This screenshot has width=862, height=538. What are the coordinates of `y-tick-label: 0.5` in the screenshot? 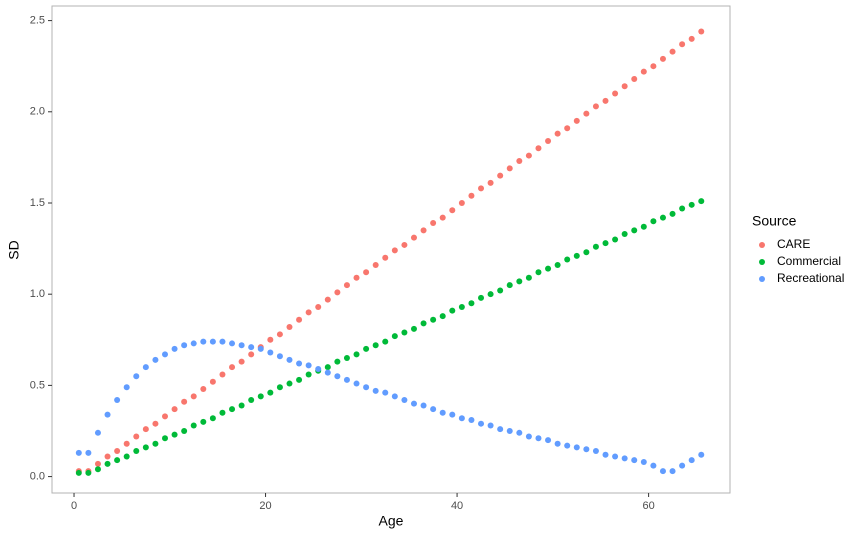 It's located at (37, 385).